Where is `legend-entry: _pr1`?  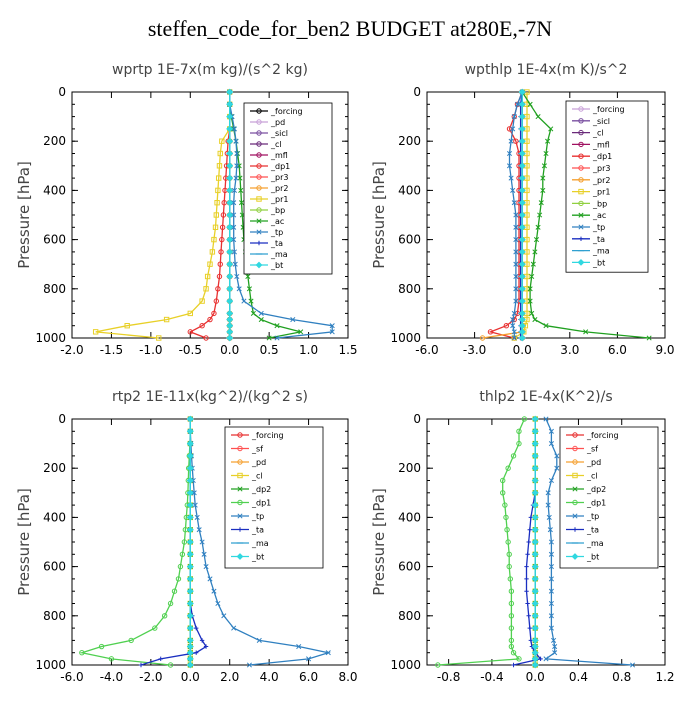 legend-entry: _pr1 is located at coordinates (591, 192).